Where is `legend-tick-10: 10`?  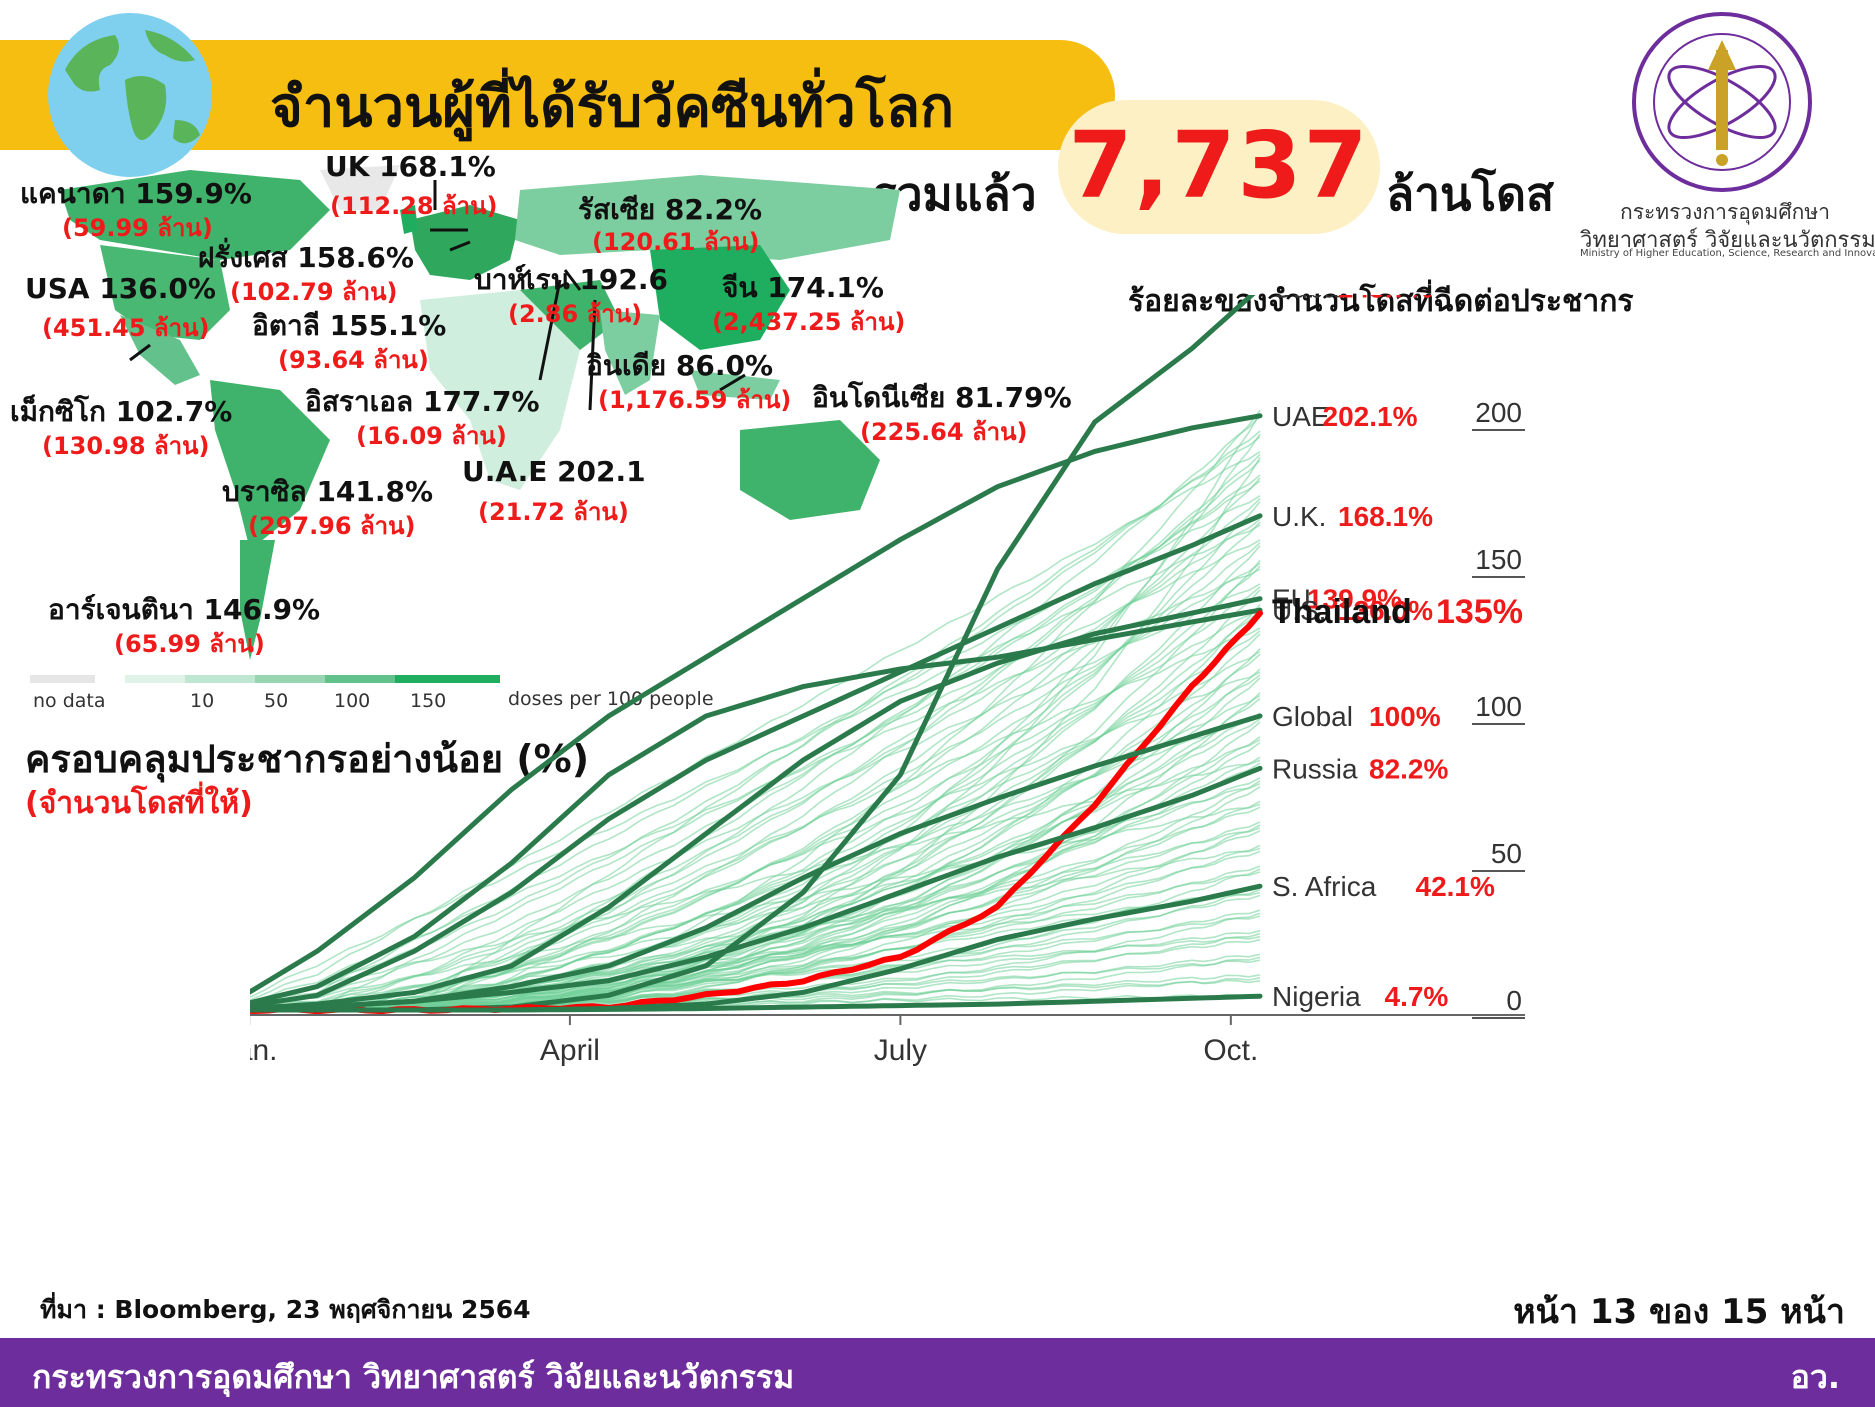
legend-tick-10: 10 is located at coordinates (202, 701).